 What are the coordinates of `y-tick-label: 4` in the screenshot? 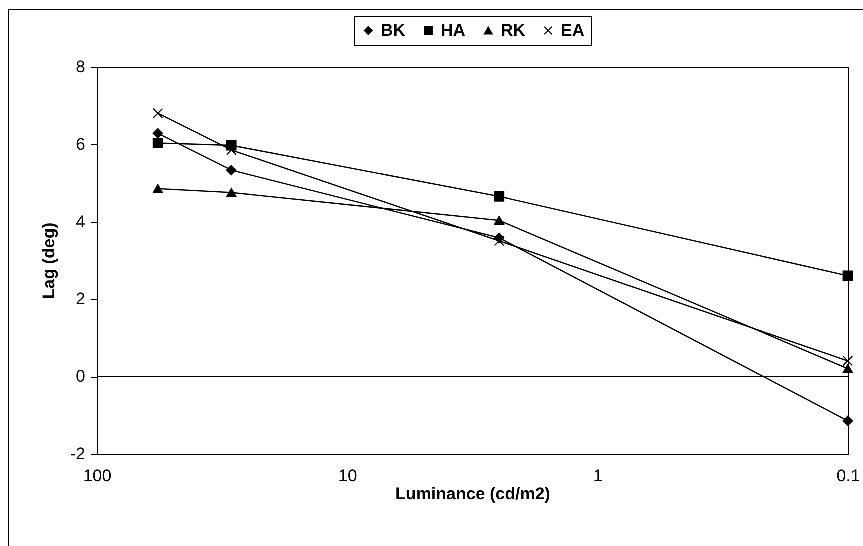 It's located at (81, 222).